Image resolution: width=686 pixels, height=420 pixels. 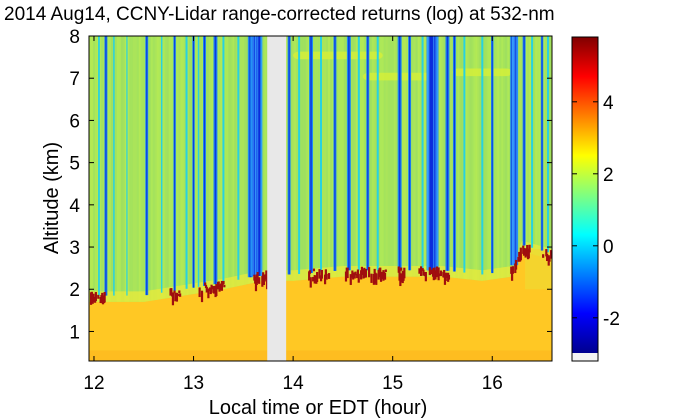 What do you see at coordinates (320, 275) in the screenshot?
I see `cloud-tops` at bounding box center [320, 275].